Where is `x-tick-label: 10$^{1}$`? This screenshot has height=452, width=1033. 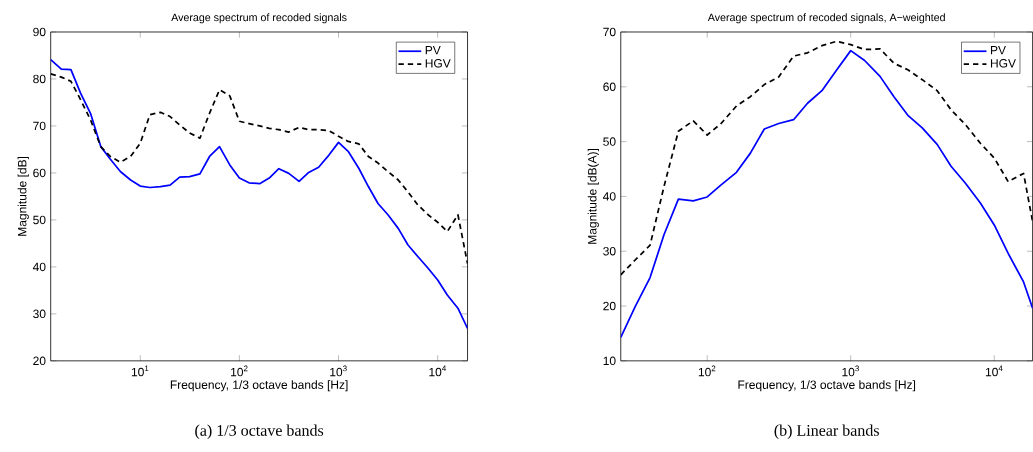
x-tick-label: 10$^{1}$ is located at coordinates (140, 371).